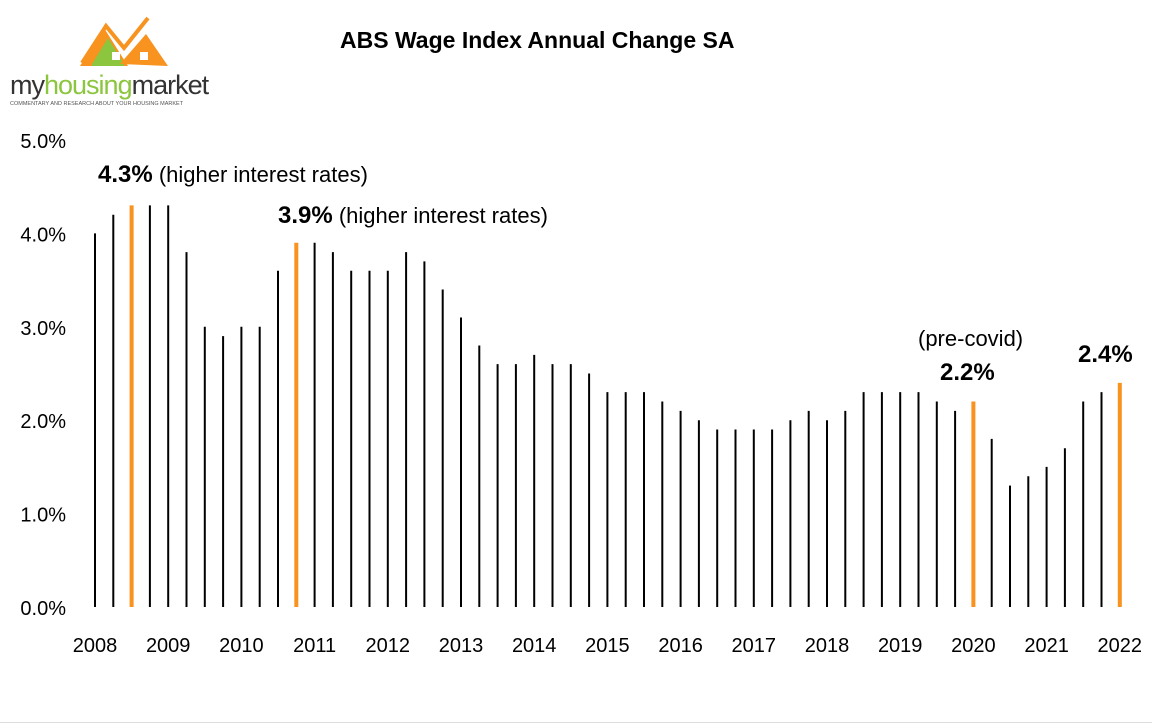  I want to click on y-tick-label: 0.0%, so click(43, 609).